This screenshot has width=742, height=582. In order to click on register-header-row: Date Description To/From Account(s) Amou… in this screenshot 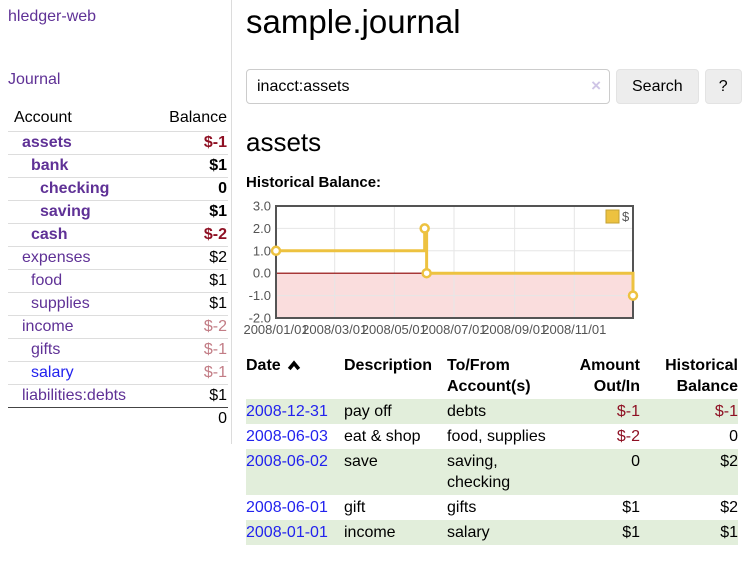, I will do `click(492, 376)`.